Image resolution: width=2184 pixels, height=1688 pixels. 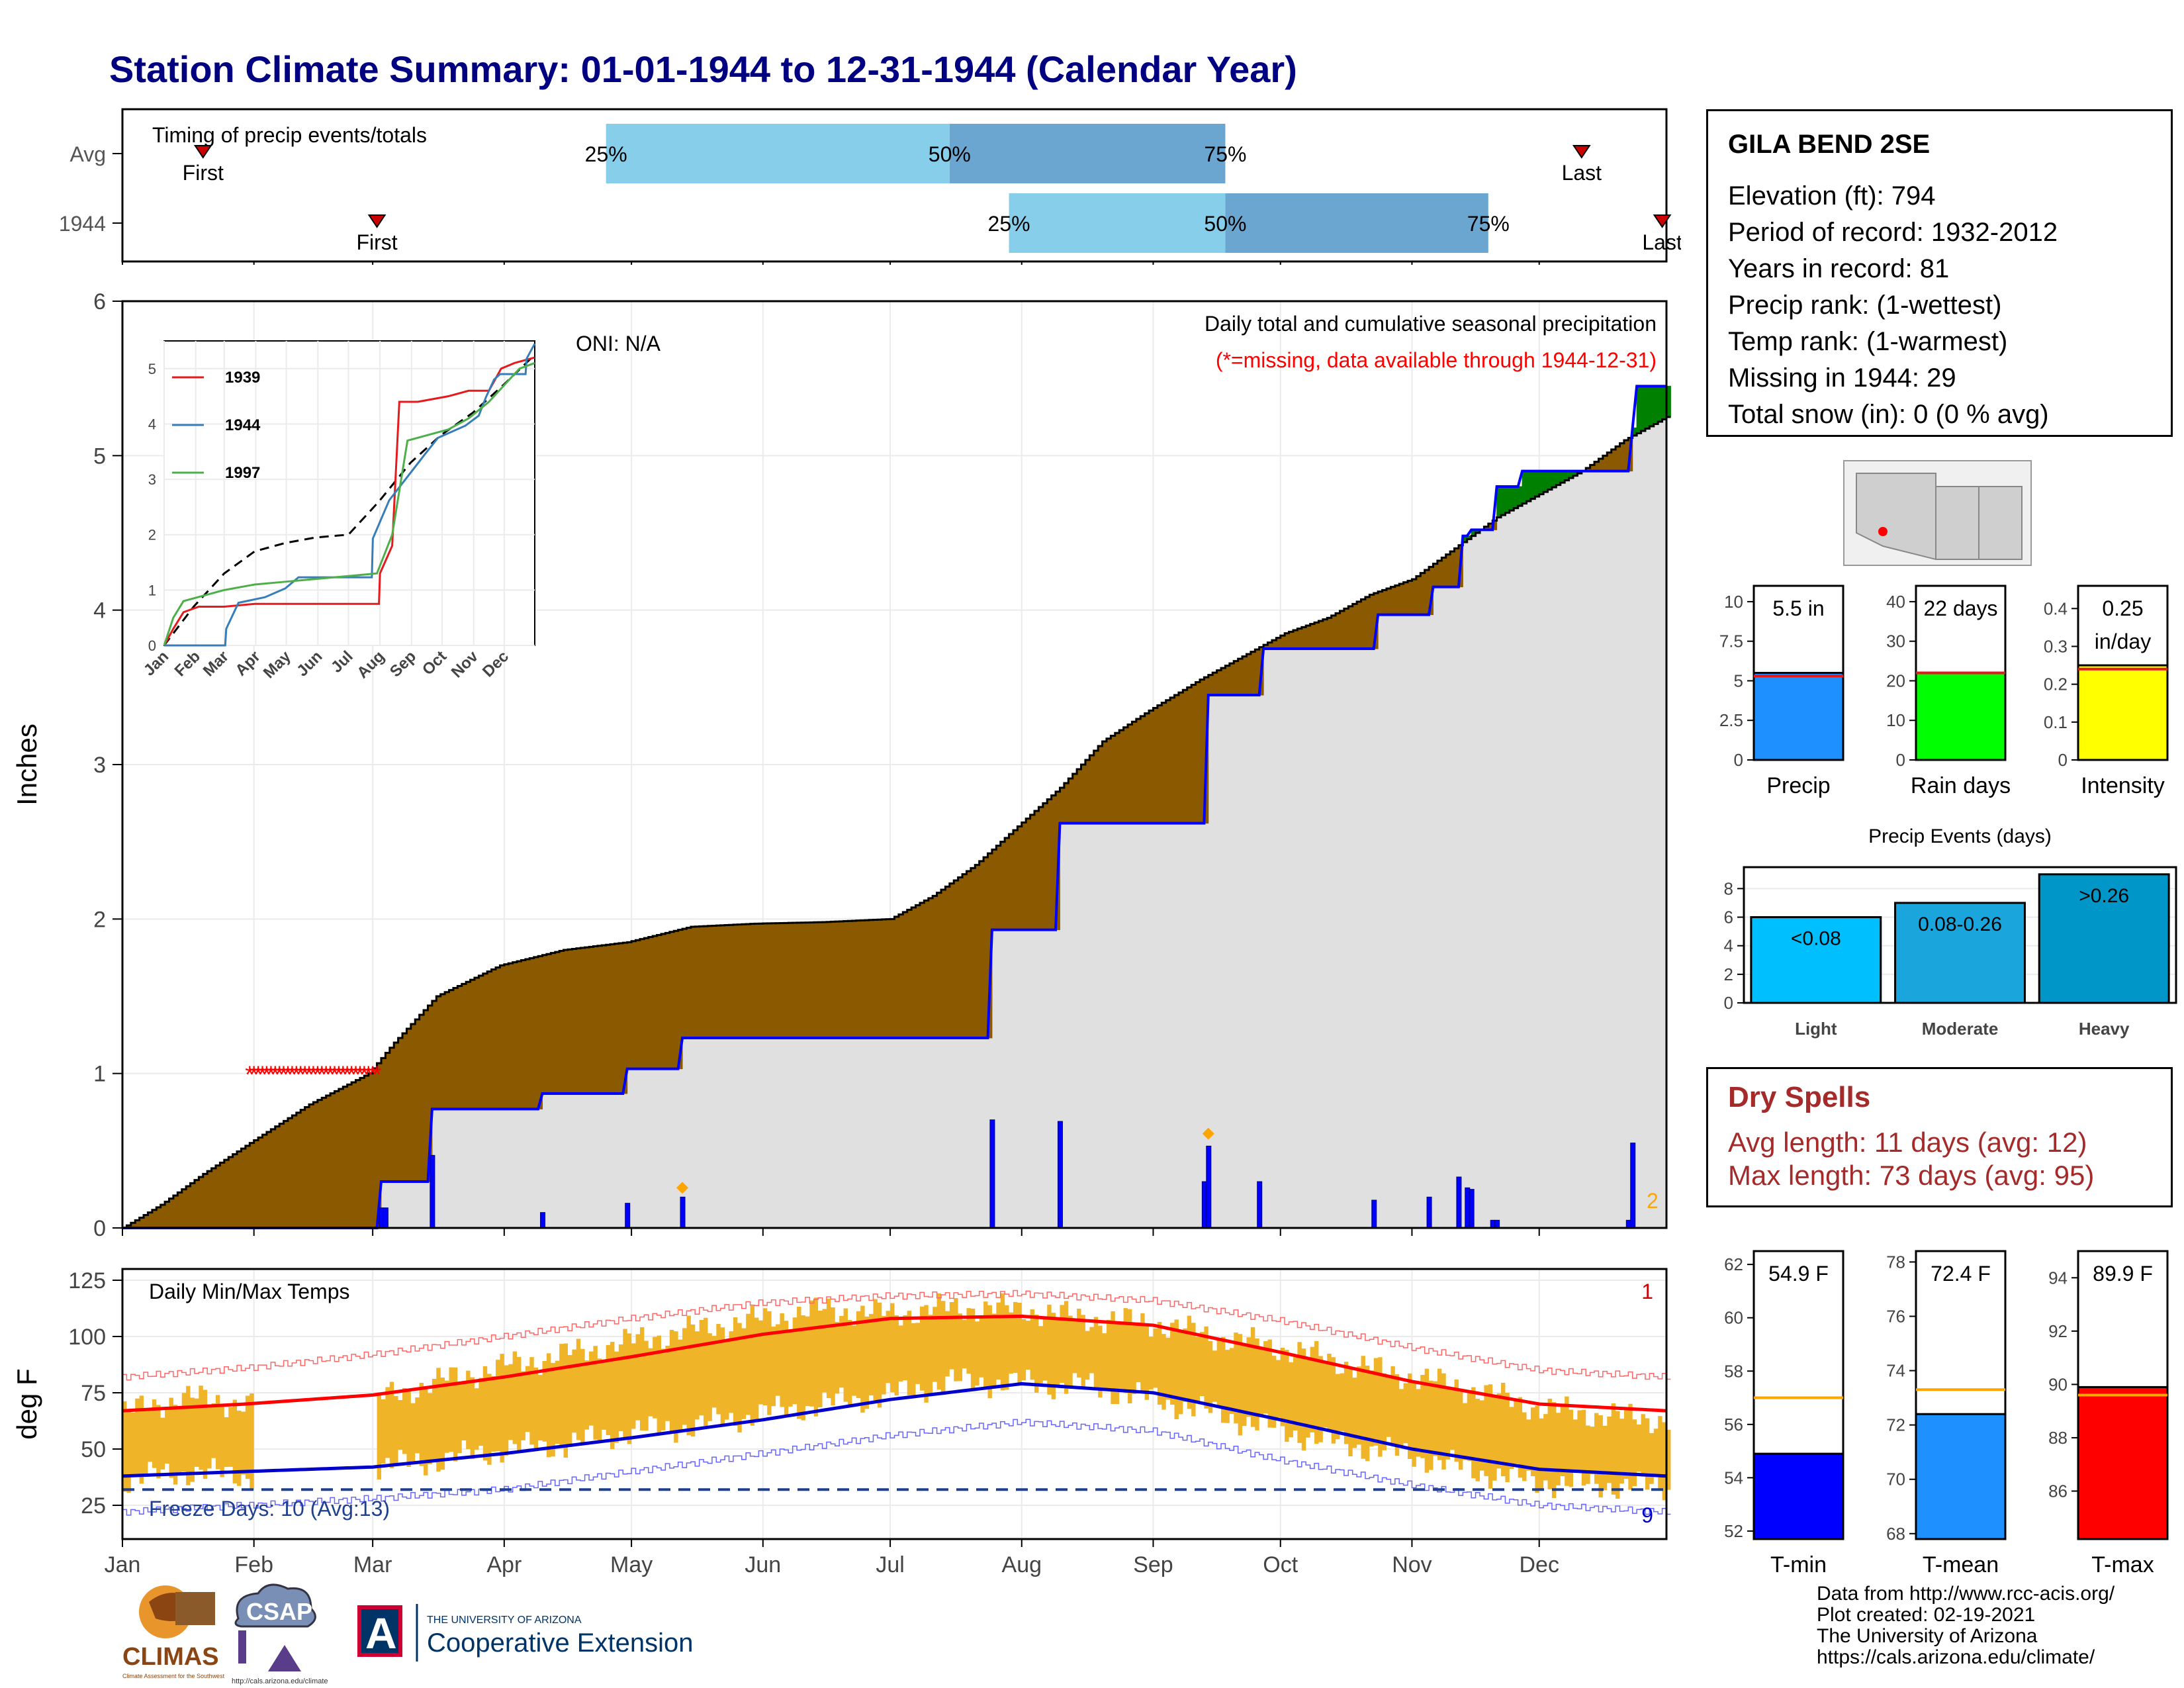 I want to click on panel-tick-label: 88, so click(x=2058, y=1438).